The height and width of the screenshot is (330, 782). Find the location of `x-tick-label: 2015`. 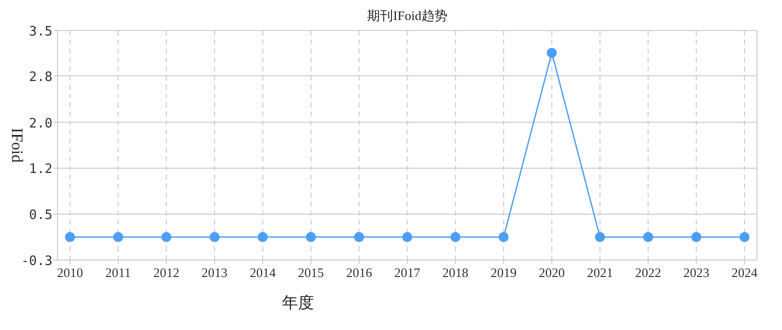

x-tick-label: 2015 is located at coordinates (311, 272).